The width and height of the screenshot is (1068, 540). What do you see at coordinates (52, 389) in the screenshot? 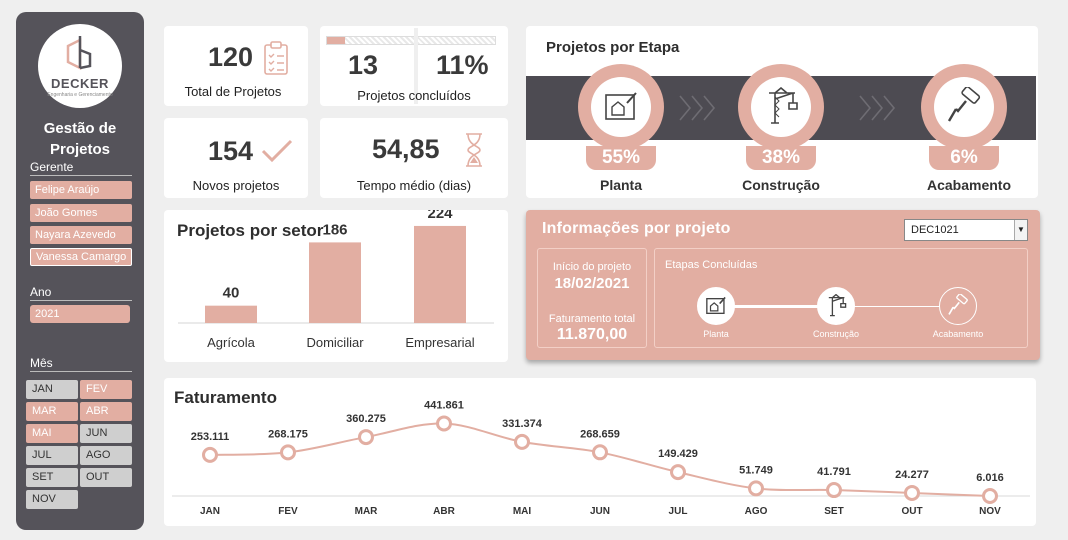
I see `month-button-jan: JAN` at bounding box center [52, 389].